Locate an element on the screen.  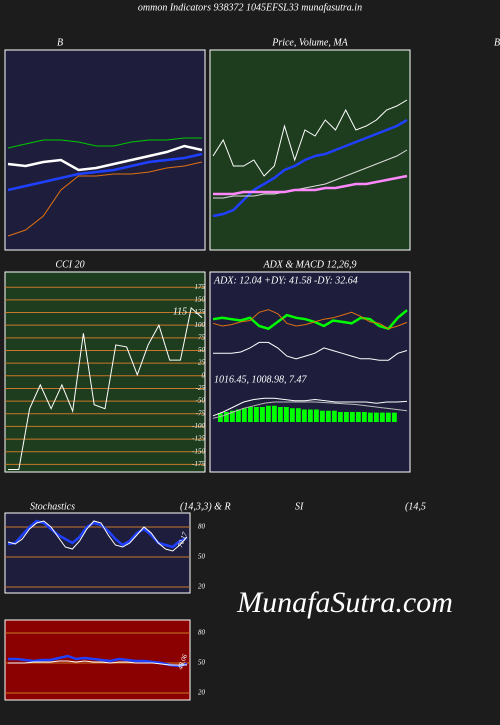
stoch-params: (14,3,3) & R is located at coordinates (205, 506).